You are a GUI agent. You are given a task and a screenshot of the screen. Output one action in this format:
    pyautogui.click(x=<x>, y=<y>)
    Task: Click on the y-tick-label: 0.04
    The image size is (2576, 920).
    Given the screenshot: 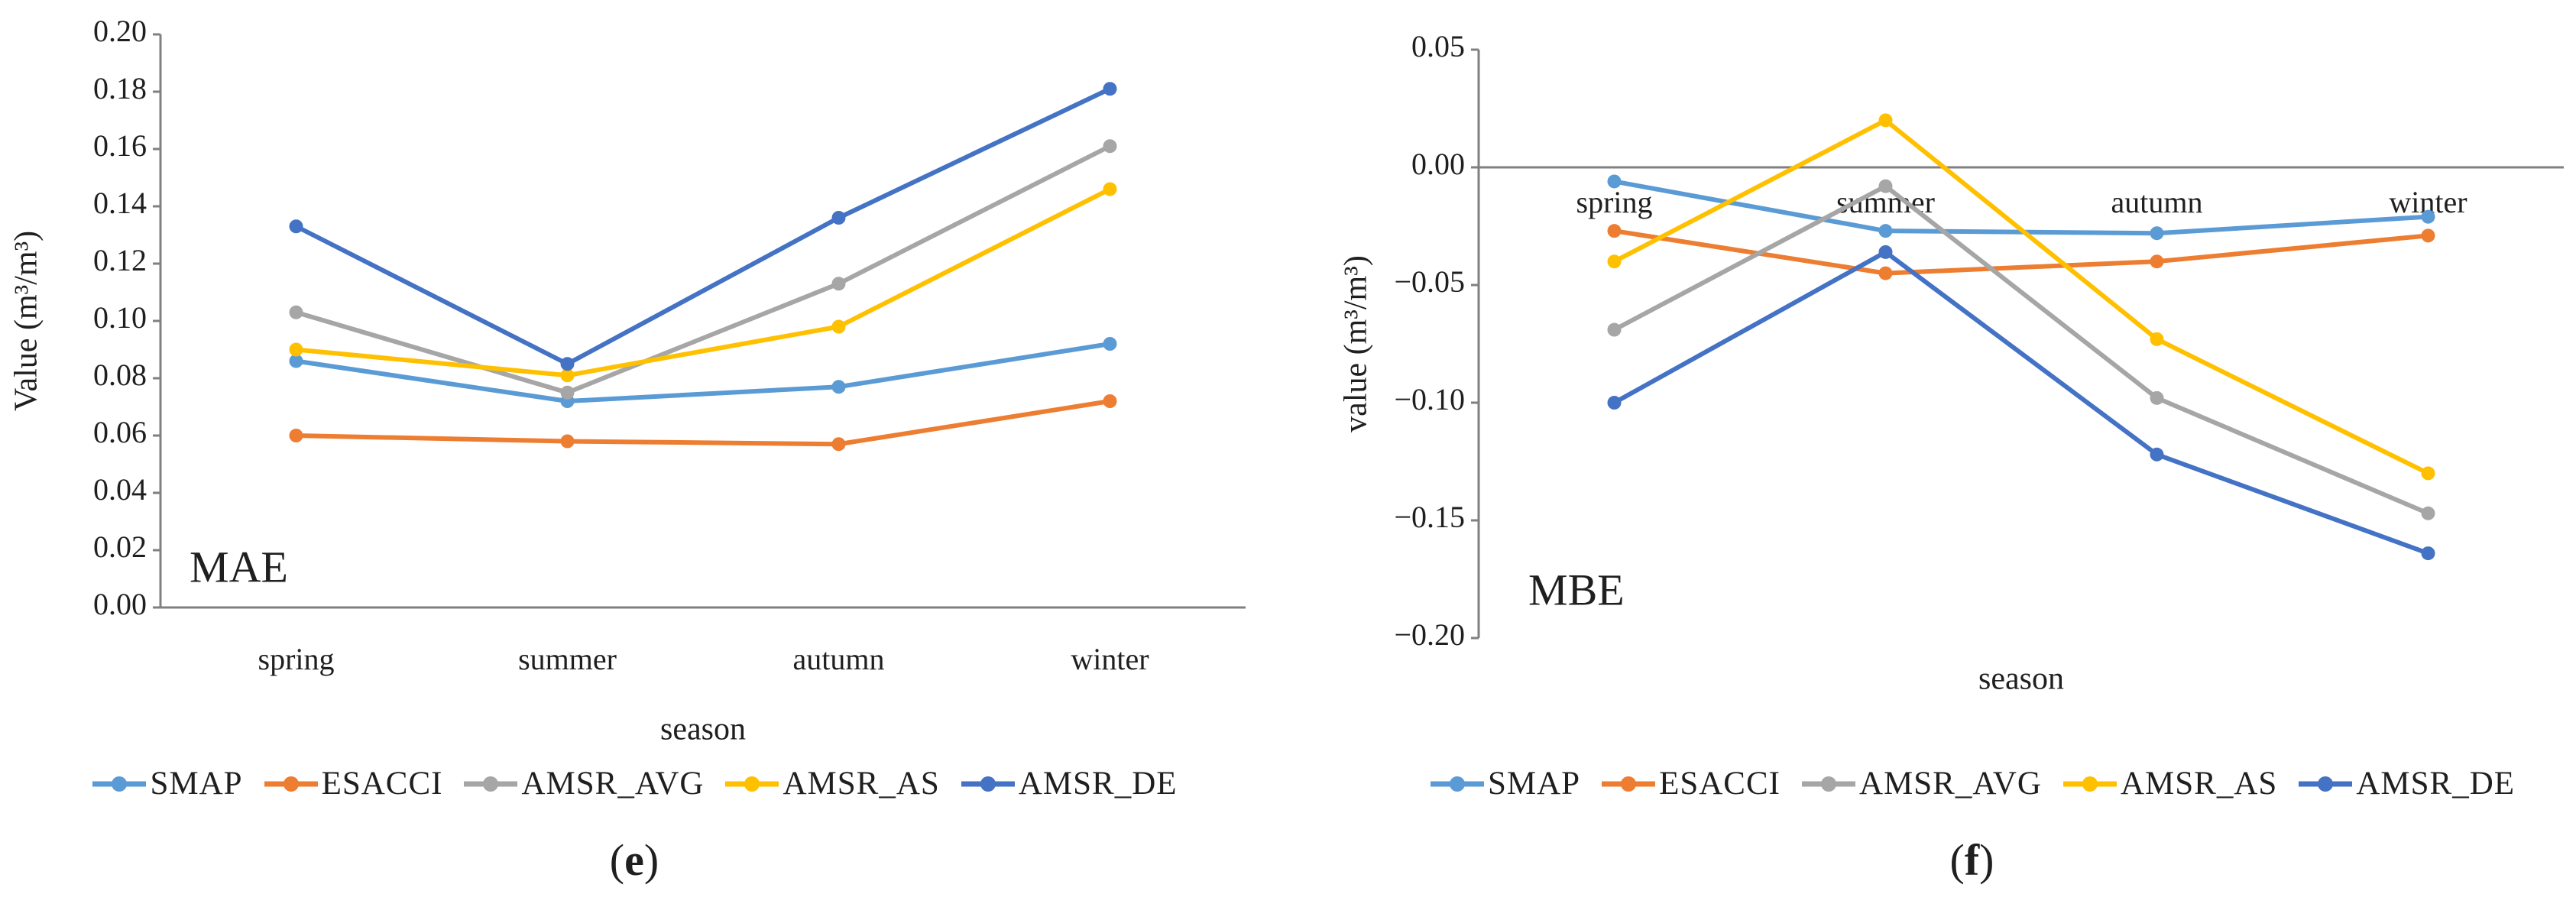 What is the action you would take?
    pyautogui.click(x=120, y=490)
    